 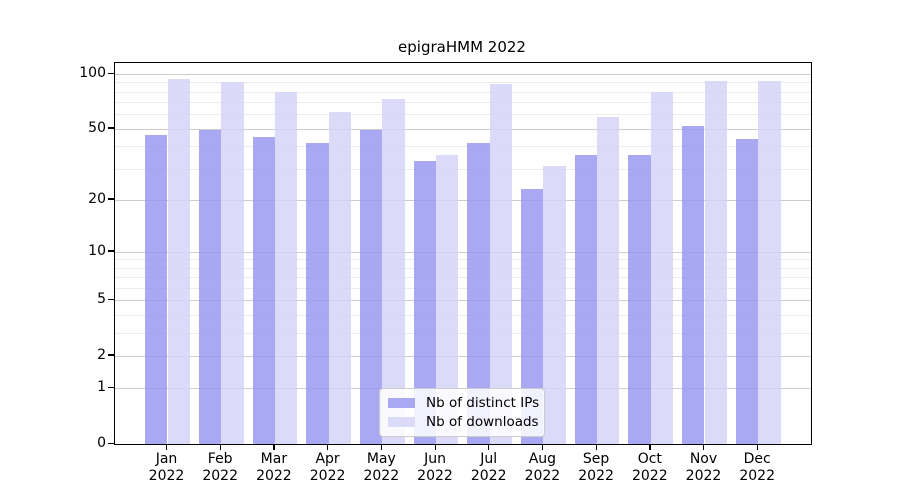 What do you see at coordinates (586, 299) in the screenshot?
I see `bar-distinct-ips-sep-2022` at bounding box center [586, 299].